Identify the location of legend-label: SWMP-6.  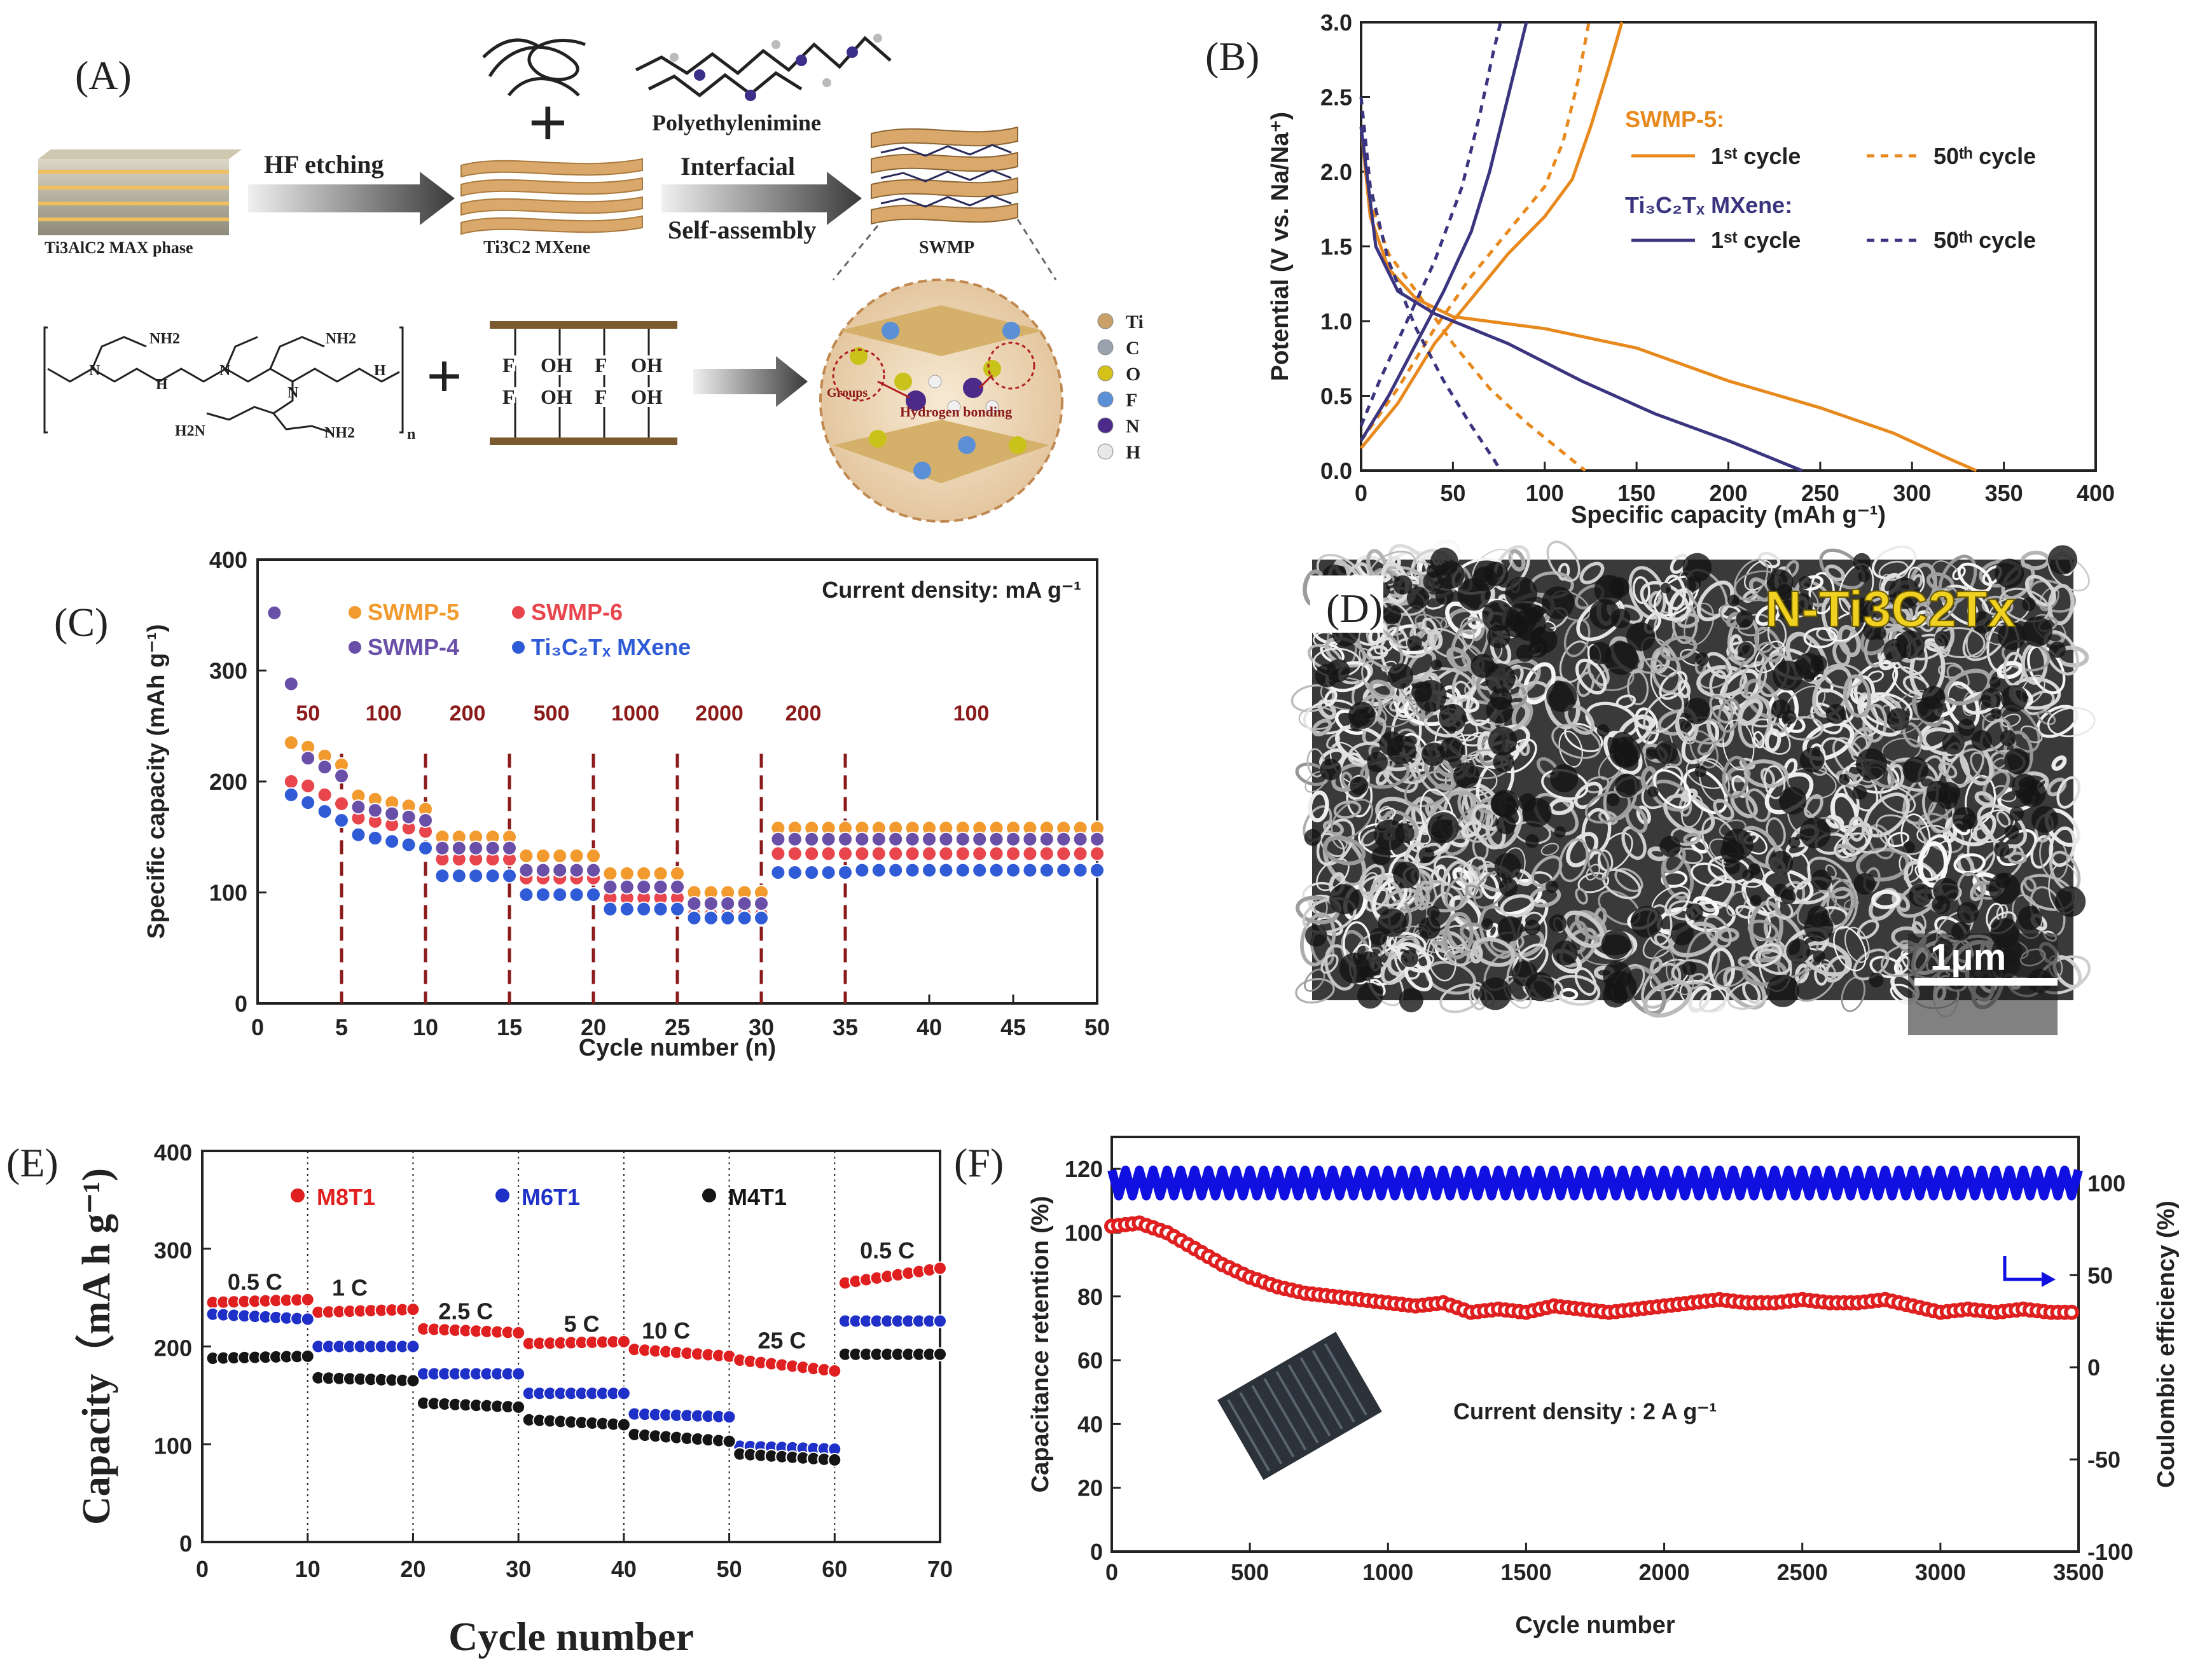
(577, 612).